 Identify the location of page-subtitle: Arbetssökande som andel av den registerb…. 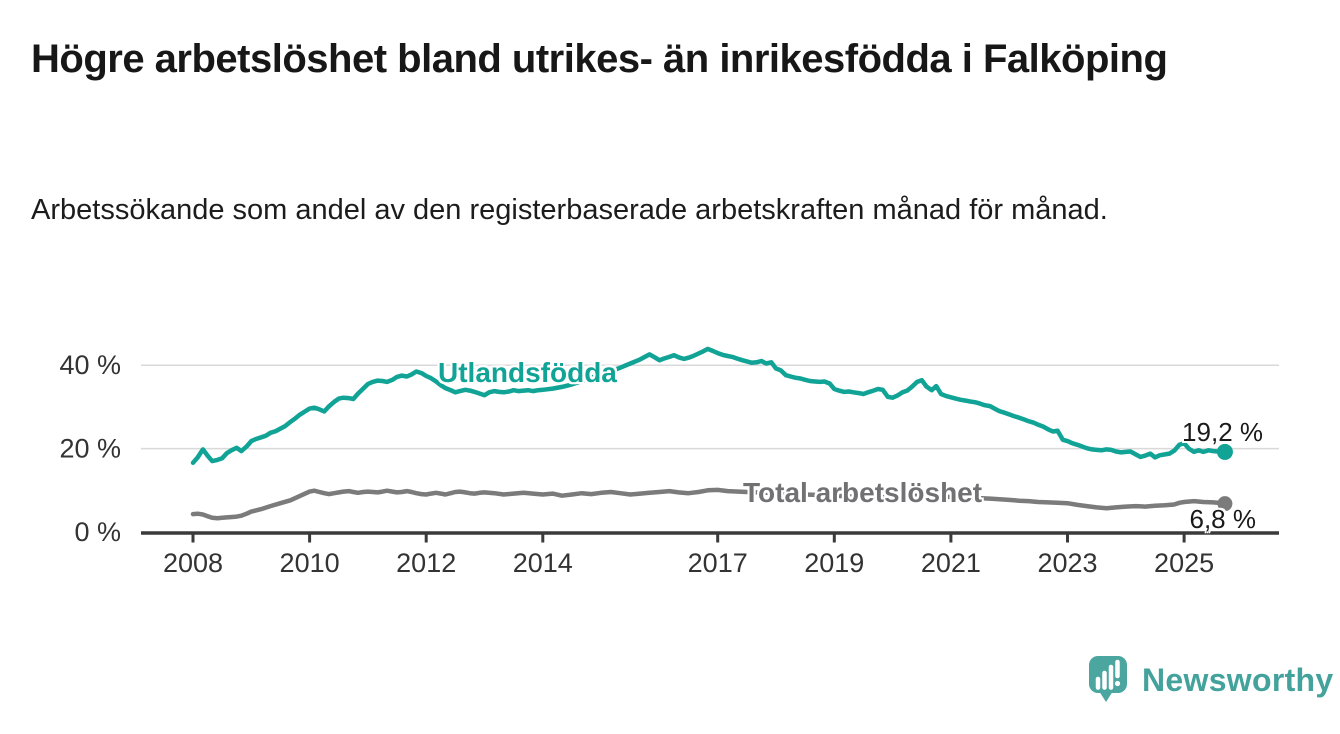
(569, 210).